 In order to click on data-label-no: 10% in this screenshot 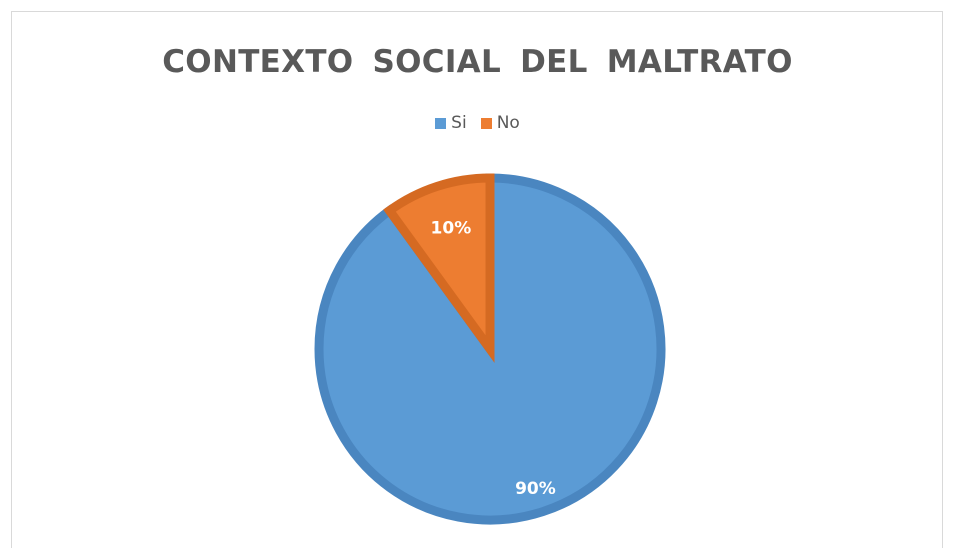, I will do `click(451, 229)`.